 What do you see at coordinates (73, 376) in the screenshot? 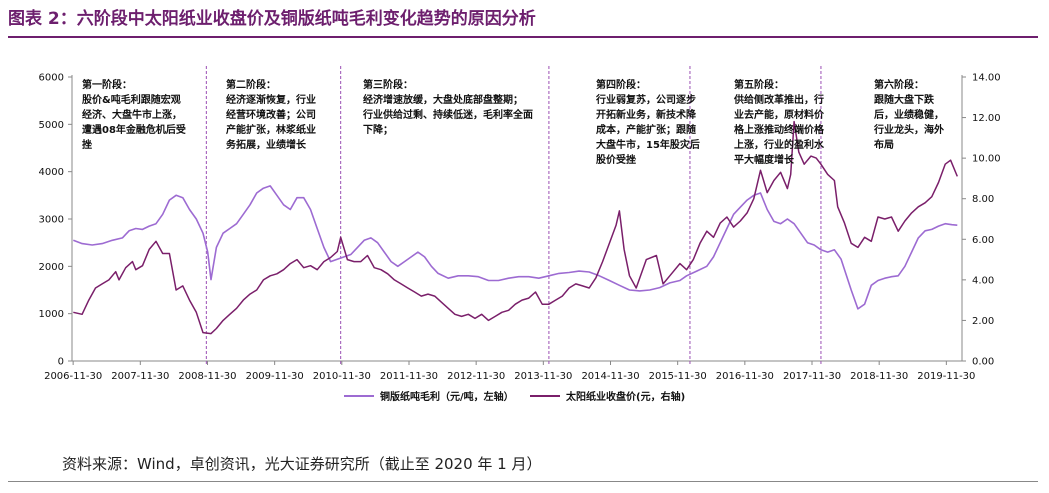
I see `x-tick-label: 2006-11-30` at bounding box center [73, 376].